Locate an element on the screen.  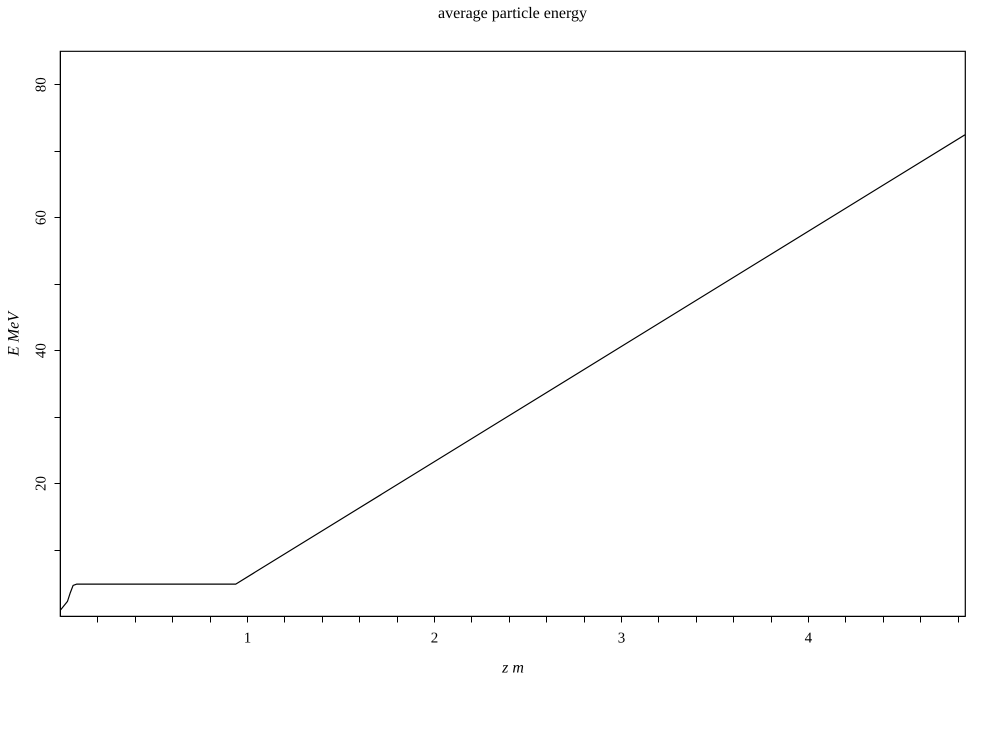
x-tick-label: 1 is located at coordinates (248, 638).